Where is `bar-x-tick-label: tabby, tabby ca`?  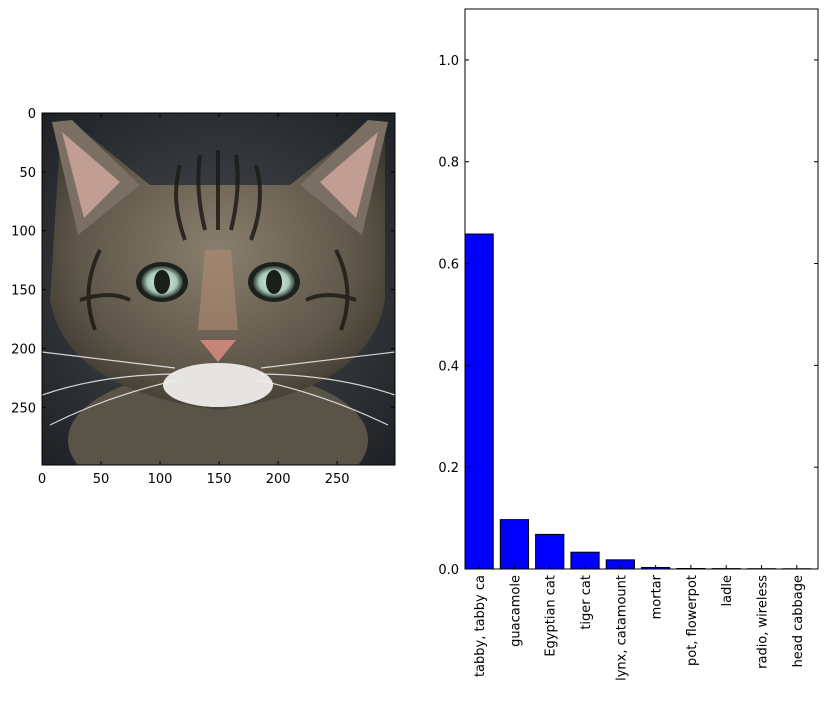
bar-x-tick-label: tabby, tabby ca is located at coordinates (480, 626).